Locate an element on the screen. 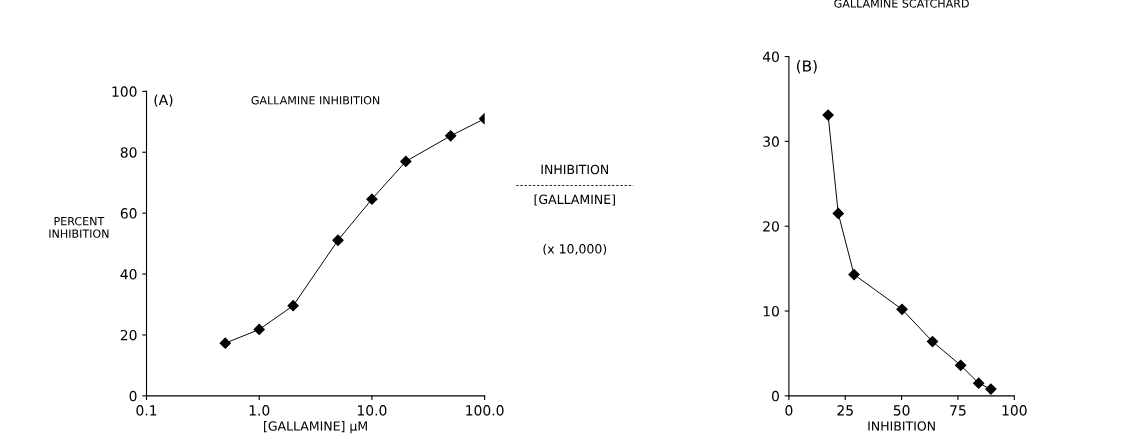 The width and height of the screenshot is (1127, 435). x-tick-label: 25 is located at coordinates (845, 410).